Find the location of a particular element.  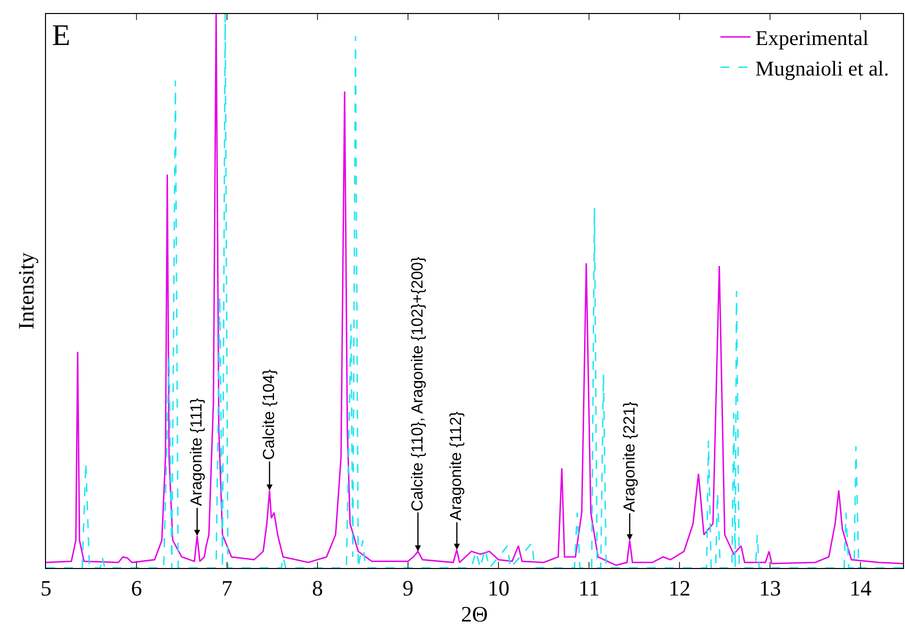

x-tick-label: 9 is located at coordinates (408, 588).